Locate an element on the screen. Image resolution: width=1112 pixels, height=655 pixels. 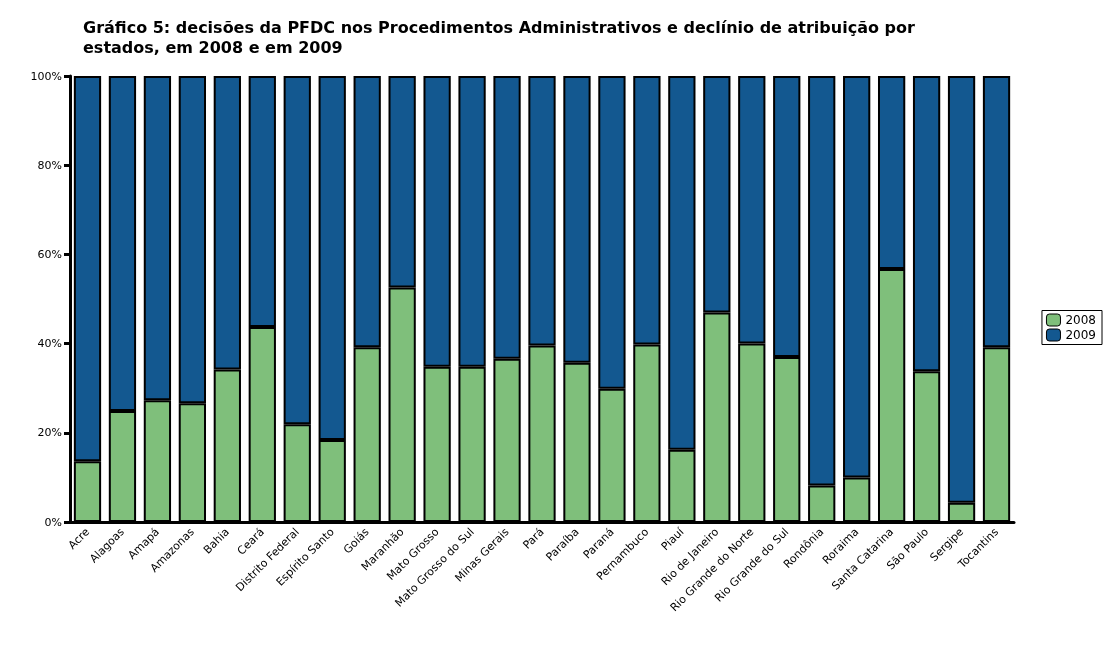
y-tick-label: 80% is located at coordinates (49, 165).